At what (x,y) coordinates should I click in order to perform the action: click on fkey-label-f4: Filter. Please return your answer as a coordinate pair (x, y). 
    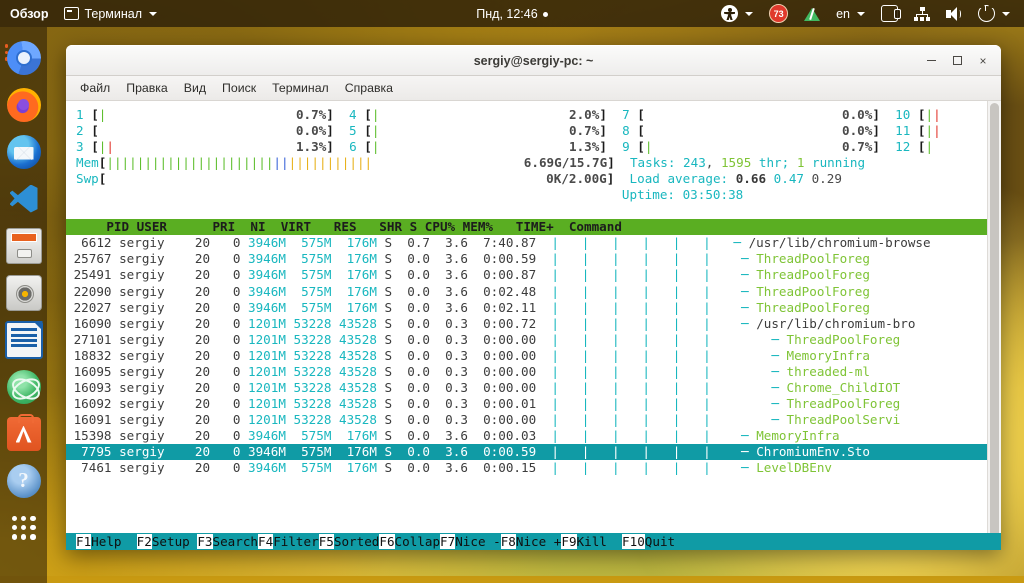
    Looking at the image, I should click on (296, 541).